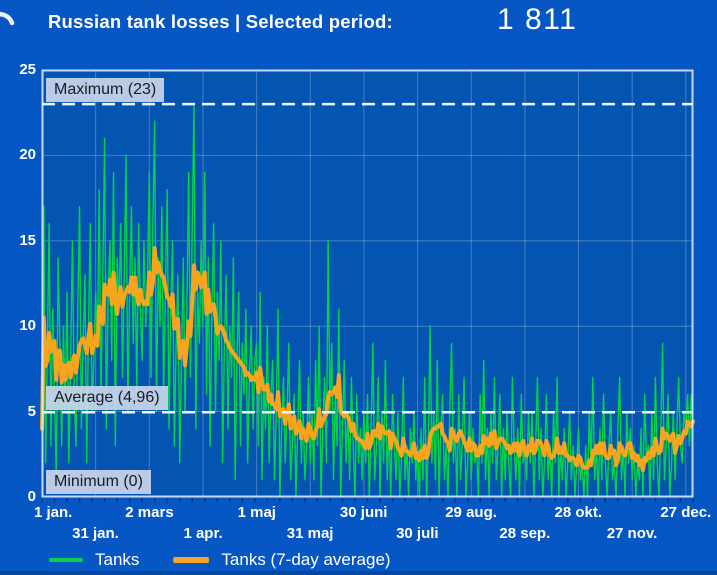 The height and width of the screenshot is (575, 717). Describe the element at coordinates (66, 560) in the screenshot. I see `tanks-line-swatch` at that location.